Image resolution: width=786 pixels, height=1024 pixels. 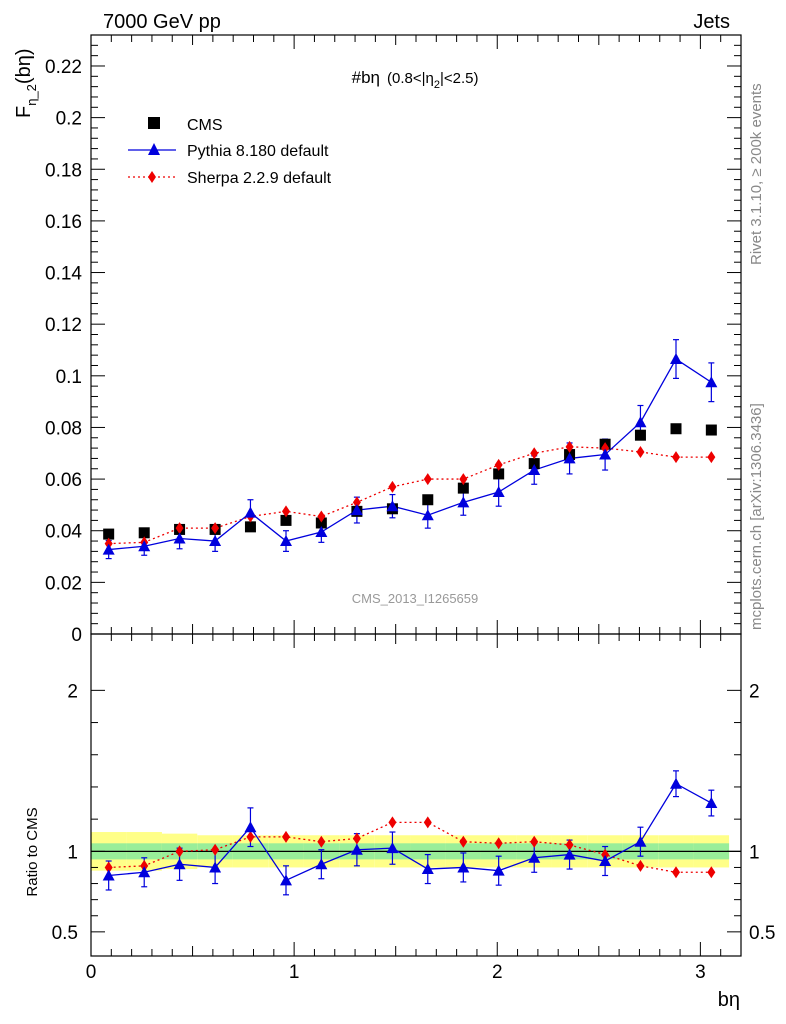 I want to click on plot-title-main: #bη, so click(x=366, y=77).